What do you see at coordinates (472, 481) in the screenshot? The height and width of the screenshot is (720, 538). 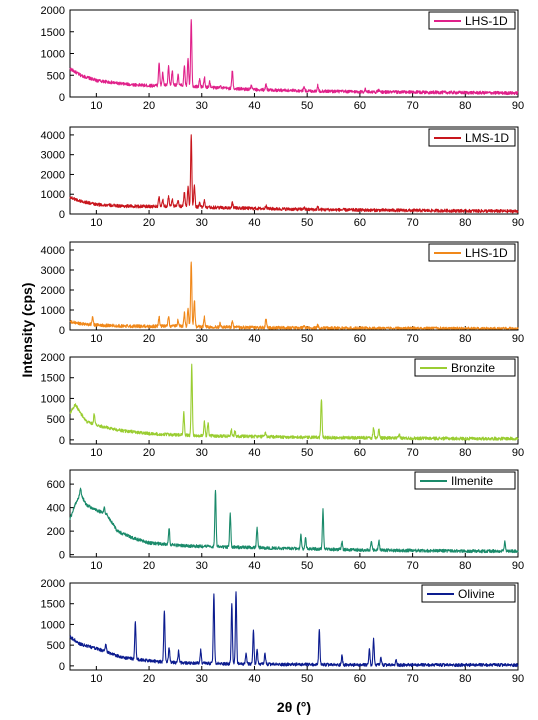 I see `legend-label: Ilmenite` at bounding box center [472, 481].